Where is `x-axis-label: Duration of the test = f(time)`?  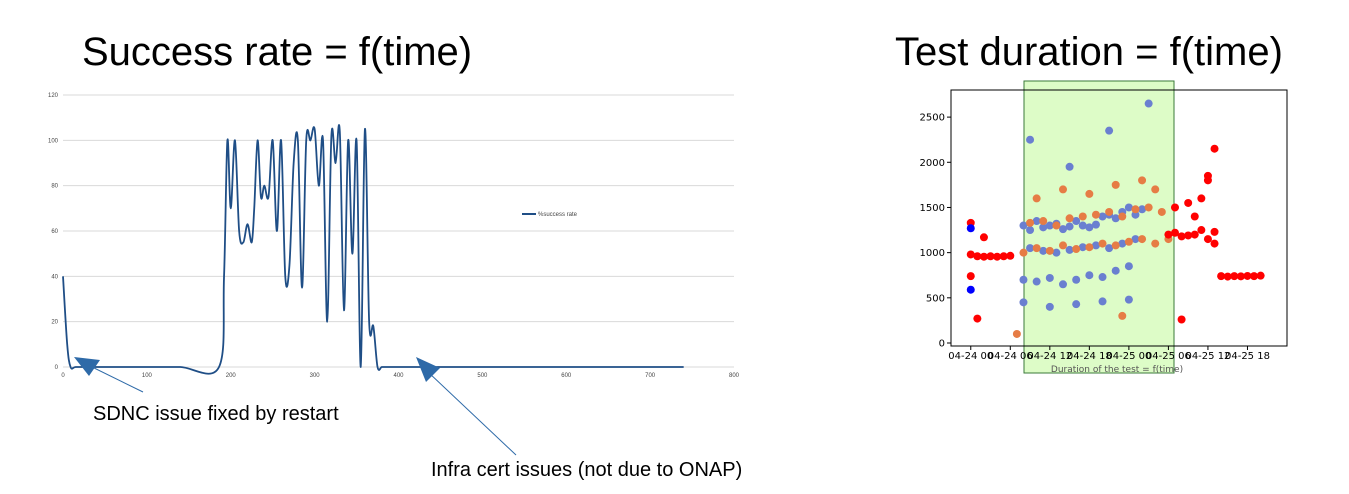
x-axis-label: Duration of the test = f(time) is located at coordinates (1117, 370).